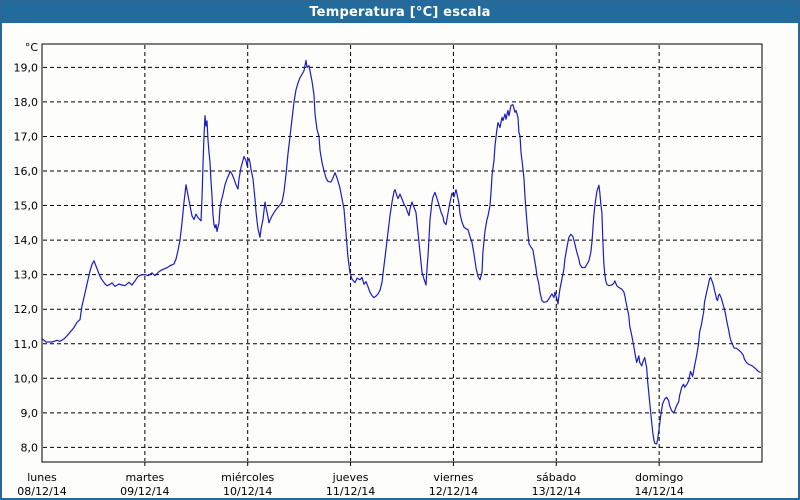  Describe the element at coordinates (658, 491) in the screenshot. I see `x-axis-date-label: 14/12/14` at that location.